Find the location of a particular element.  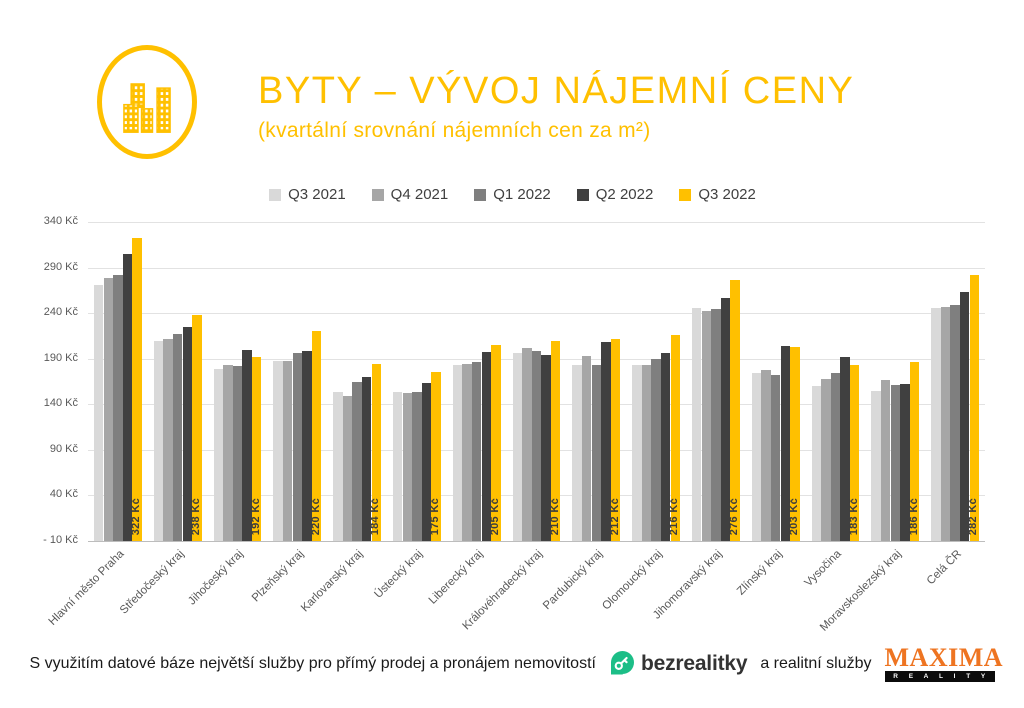

x-tick-label: Hlavní město Praha is located at coordinates (86, 588).